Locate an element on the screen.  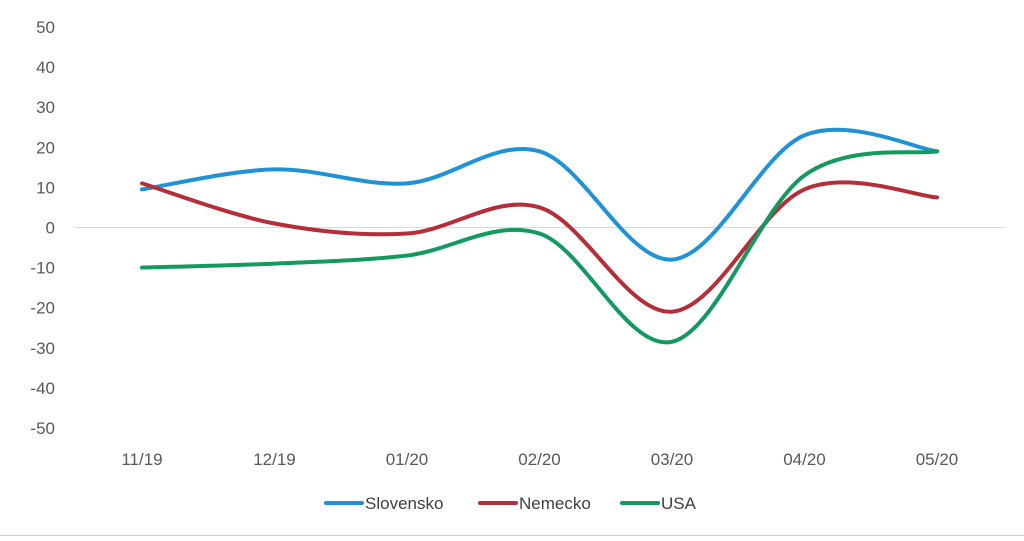
x-tick-label: 04/20 is located at coordinates (804, 459).